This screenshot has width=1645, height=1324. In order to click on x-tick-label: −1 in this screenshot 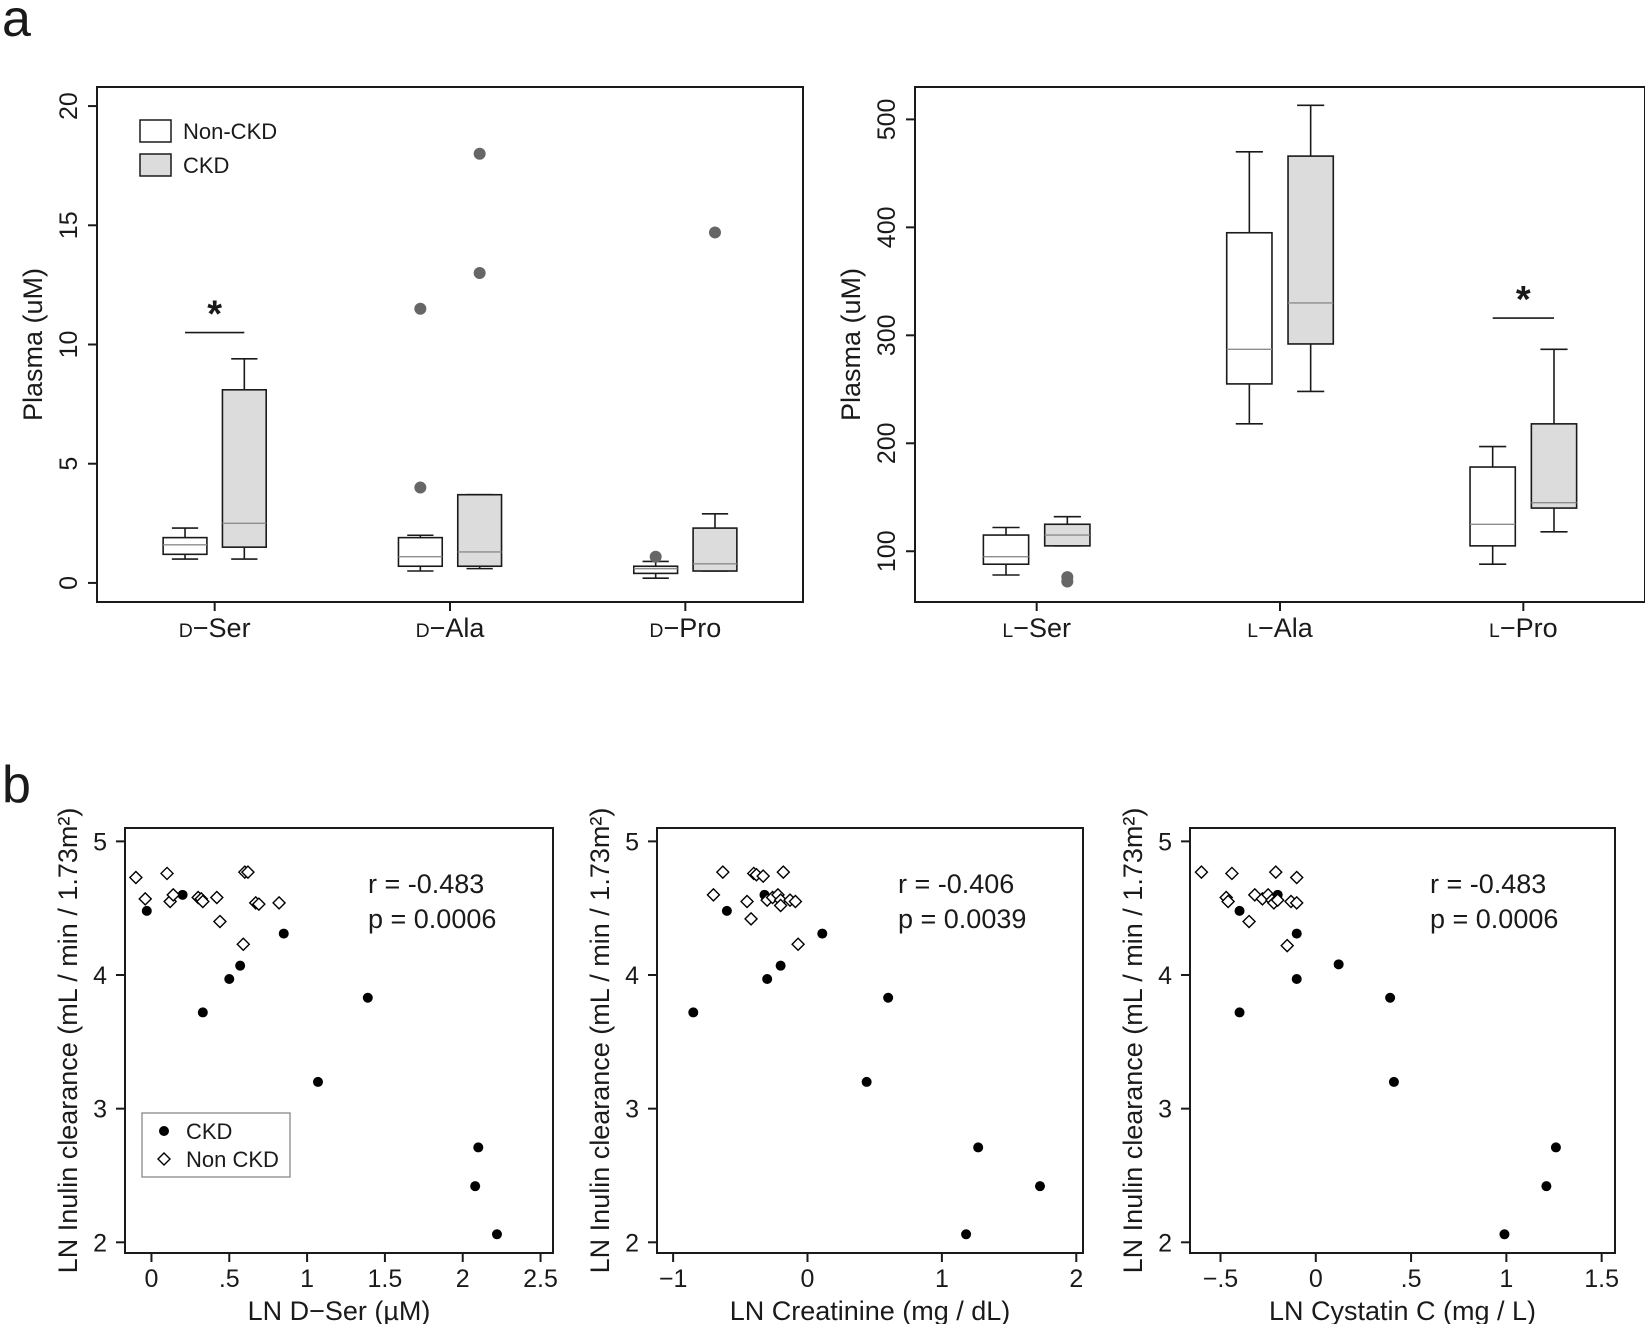, I will do `click(673, 1279)`.